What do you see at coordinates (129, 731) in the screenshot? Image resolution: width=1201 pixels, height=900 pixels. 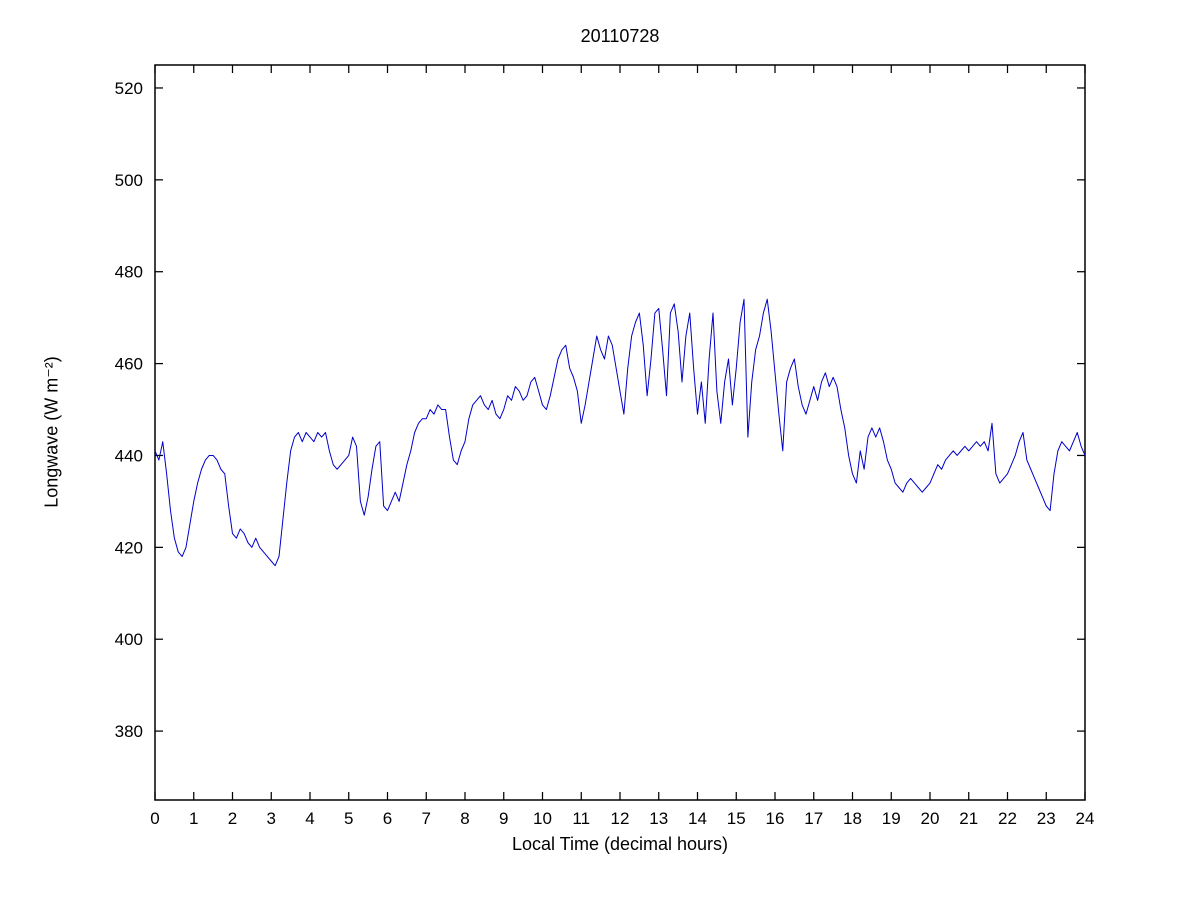 I see `y-tick-label: 380` at bounding box center [129, 731].